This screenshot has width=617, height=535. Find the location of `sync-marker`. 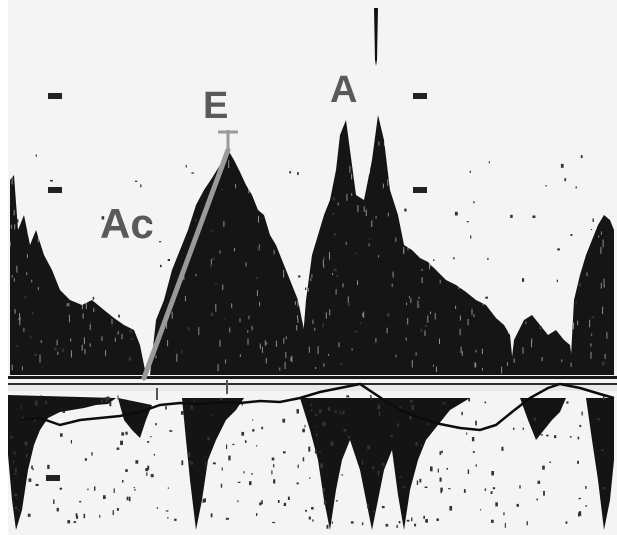

sync-marker is located at coordinates (376, 37).